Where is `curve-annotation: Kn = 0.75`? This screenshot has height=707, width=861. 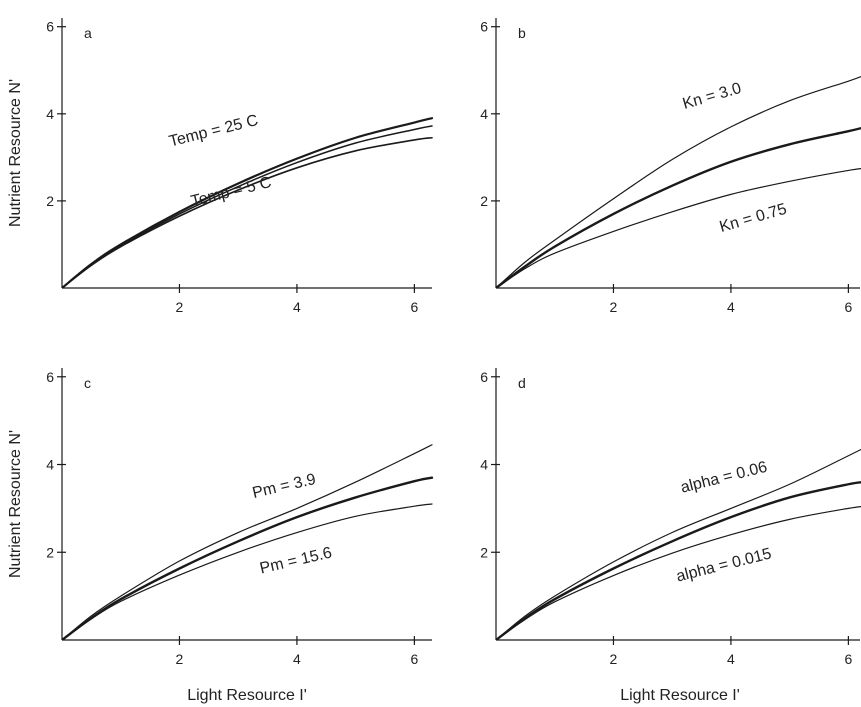
curve-annotation: Kn = 0.75 is located at coordinates (753, 218).